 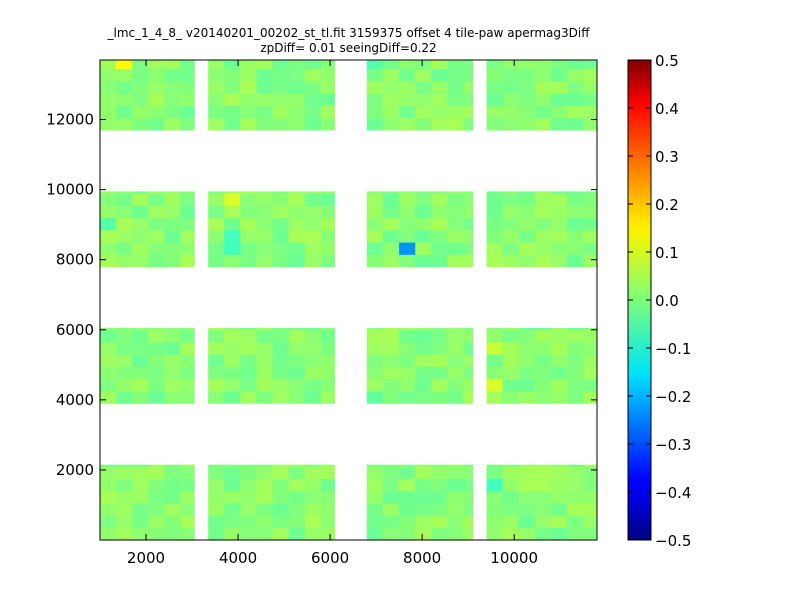 I want to click on colorbar-tick-label: 0.2, so click(x=667, y=205).